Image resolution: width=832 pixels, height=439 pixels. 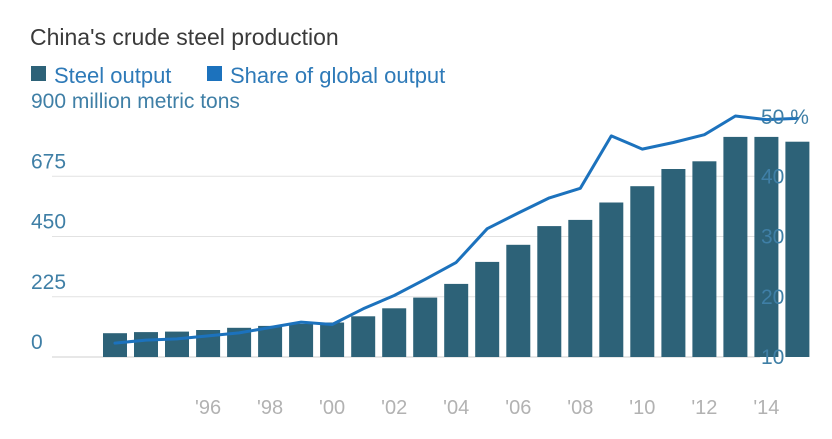 What do you see at coordinates (456, 408) in the screenshot?
I see `x-tick-label: '04` at bounding box center [456, 408].